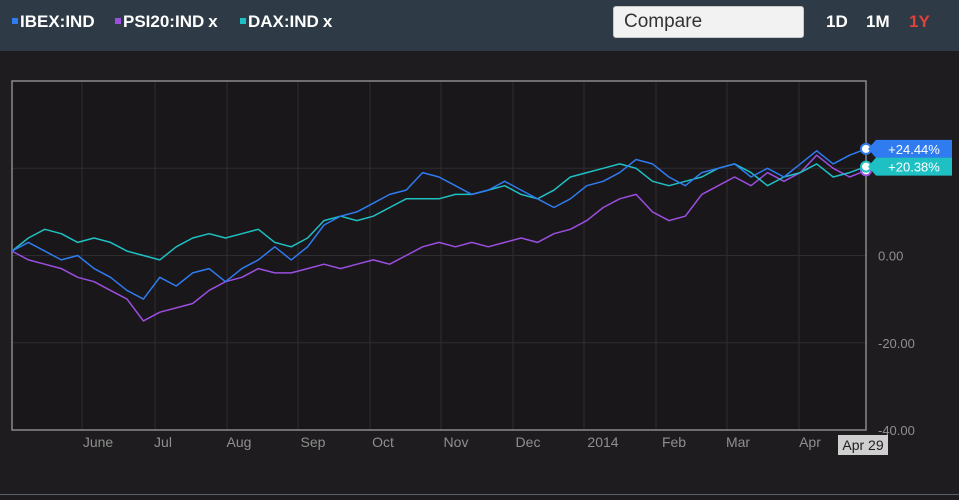 This screenshot has height=500, width=959. I want to click on end-date-label: Apr 29, so click(862, 445).